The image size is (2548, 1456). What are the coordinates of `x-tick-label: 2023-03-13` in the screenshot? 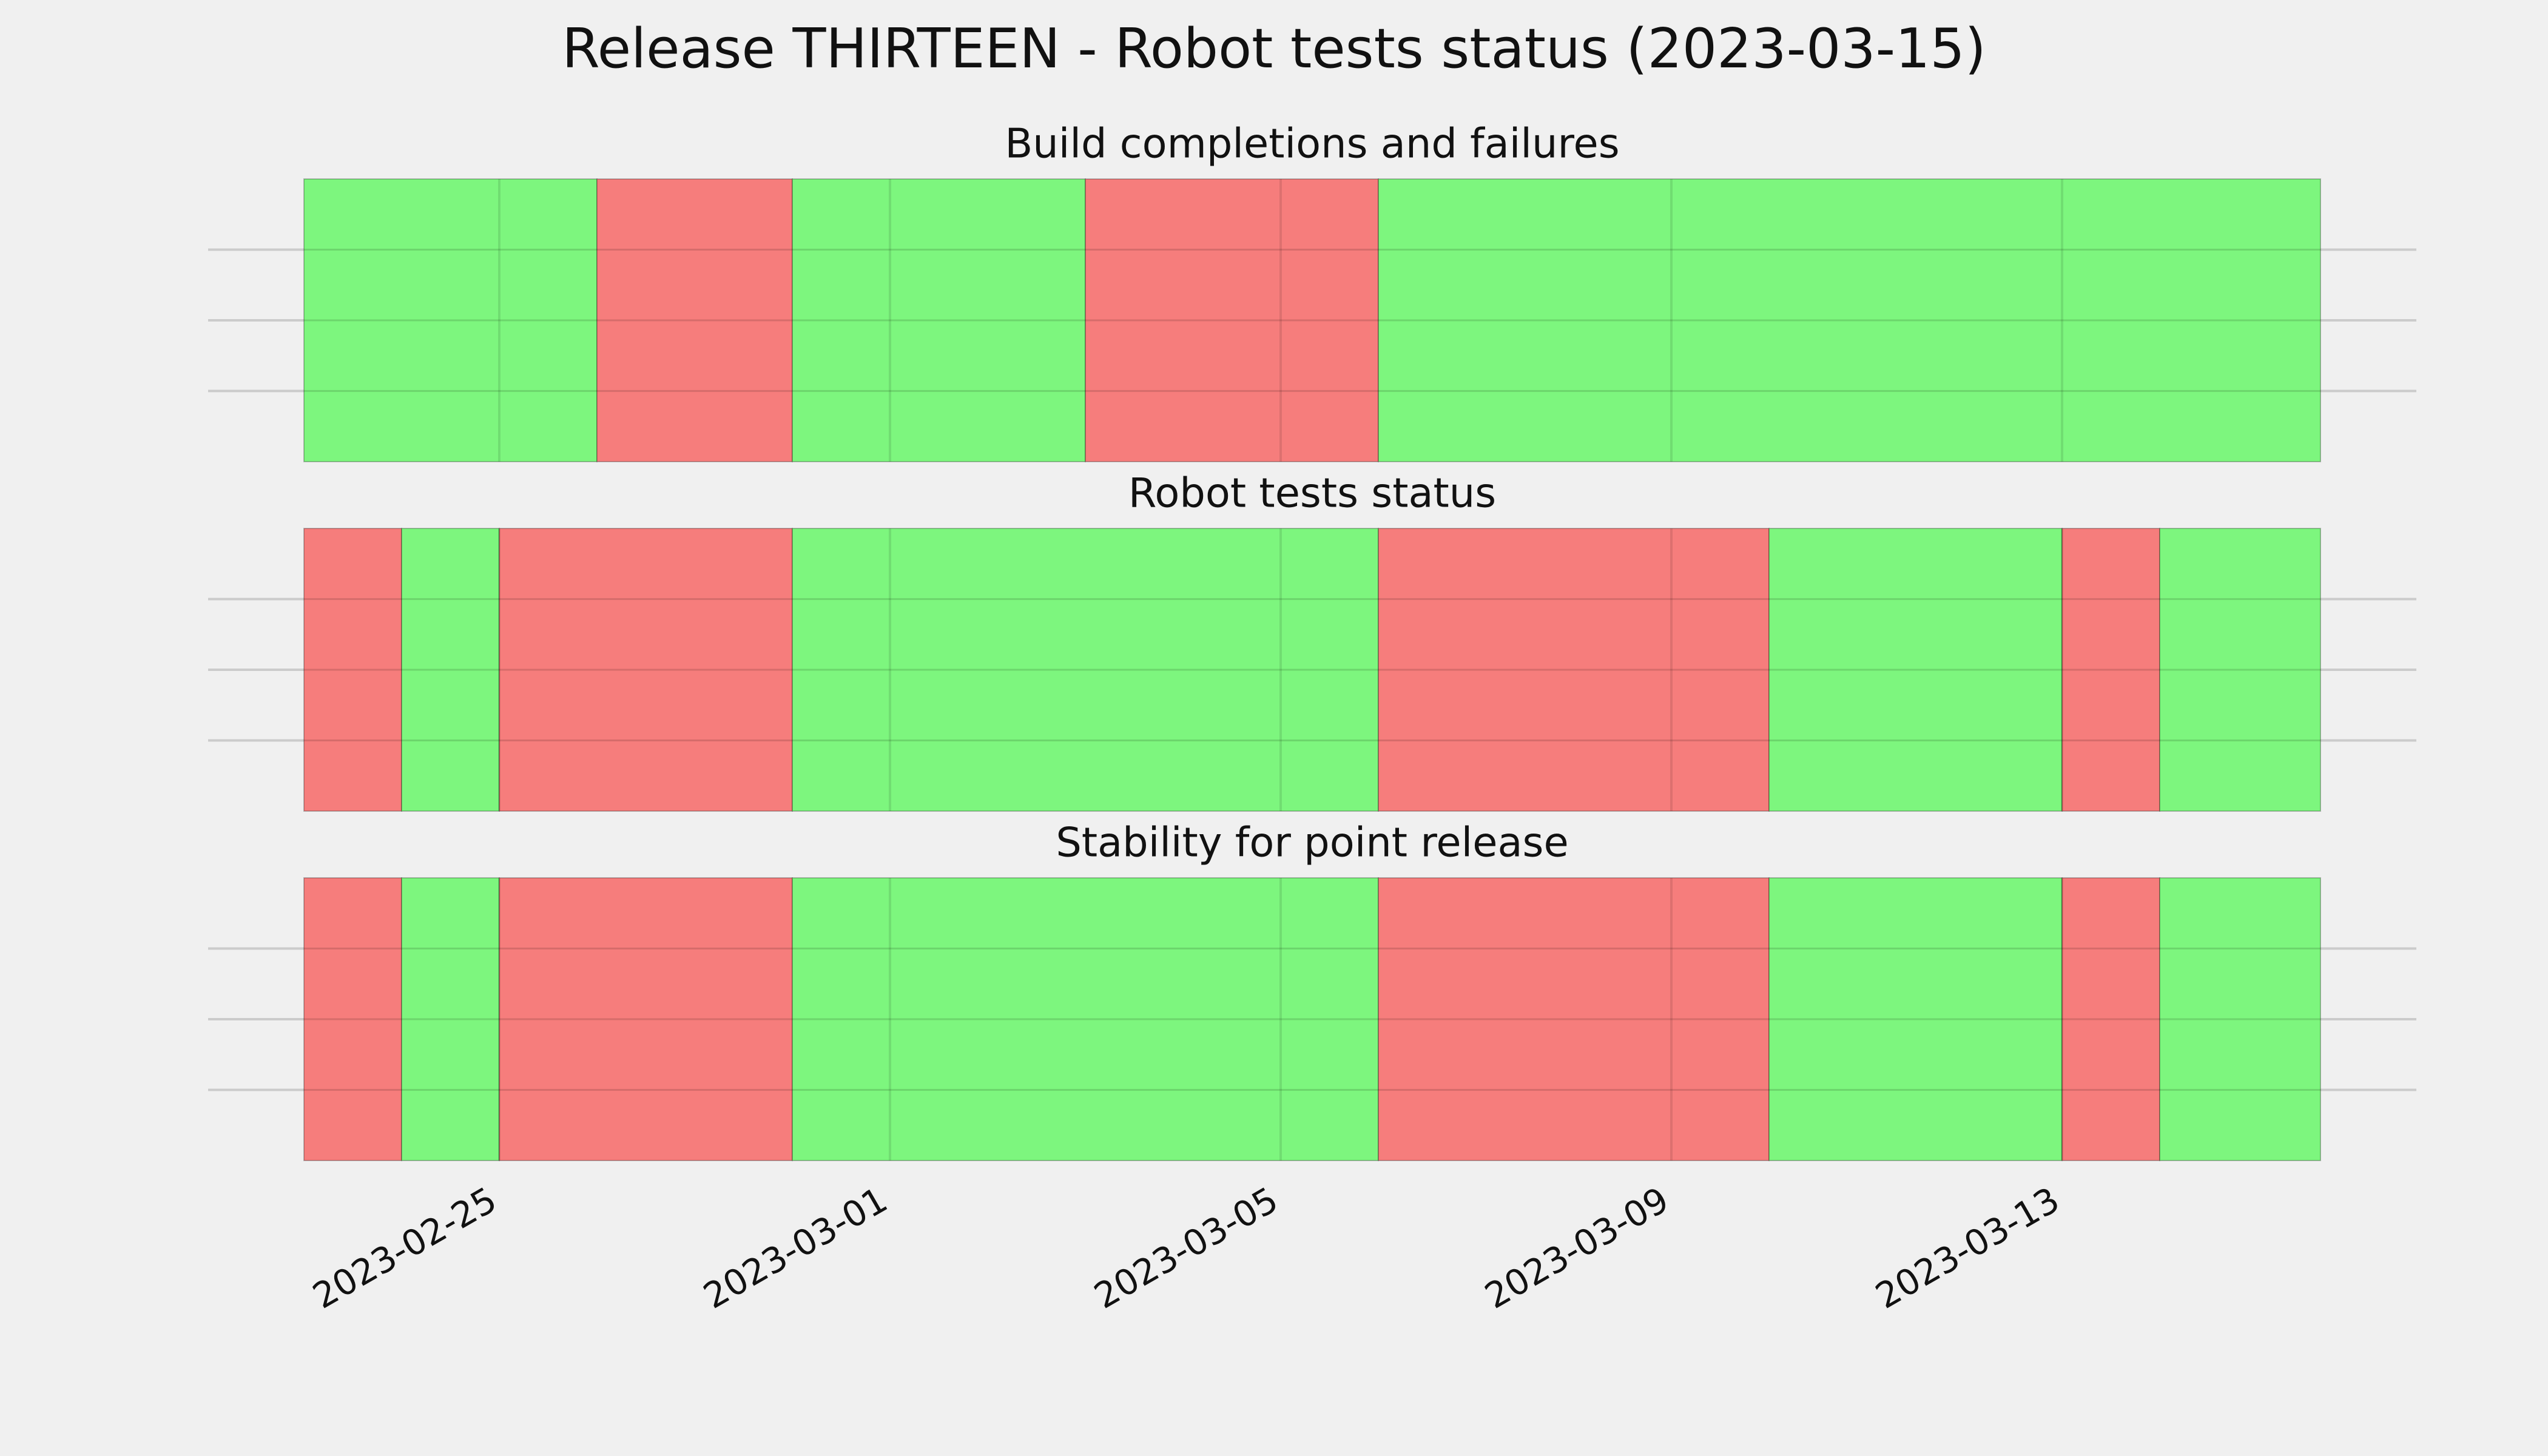 It's located at (1967, 1247).